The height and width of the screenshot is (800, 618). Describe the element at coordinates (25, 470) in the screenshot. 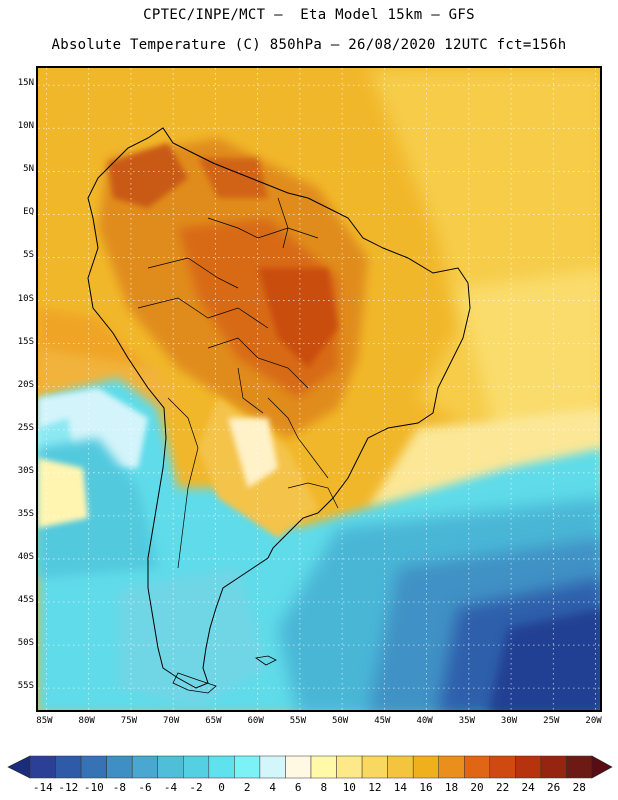

I see `latitude-label: 30S` at that location.